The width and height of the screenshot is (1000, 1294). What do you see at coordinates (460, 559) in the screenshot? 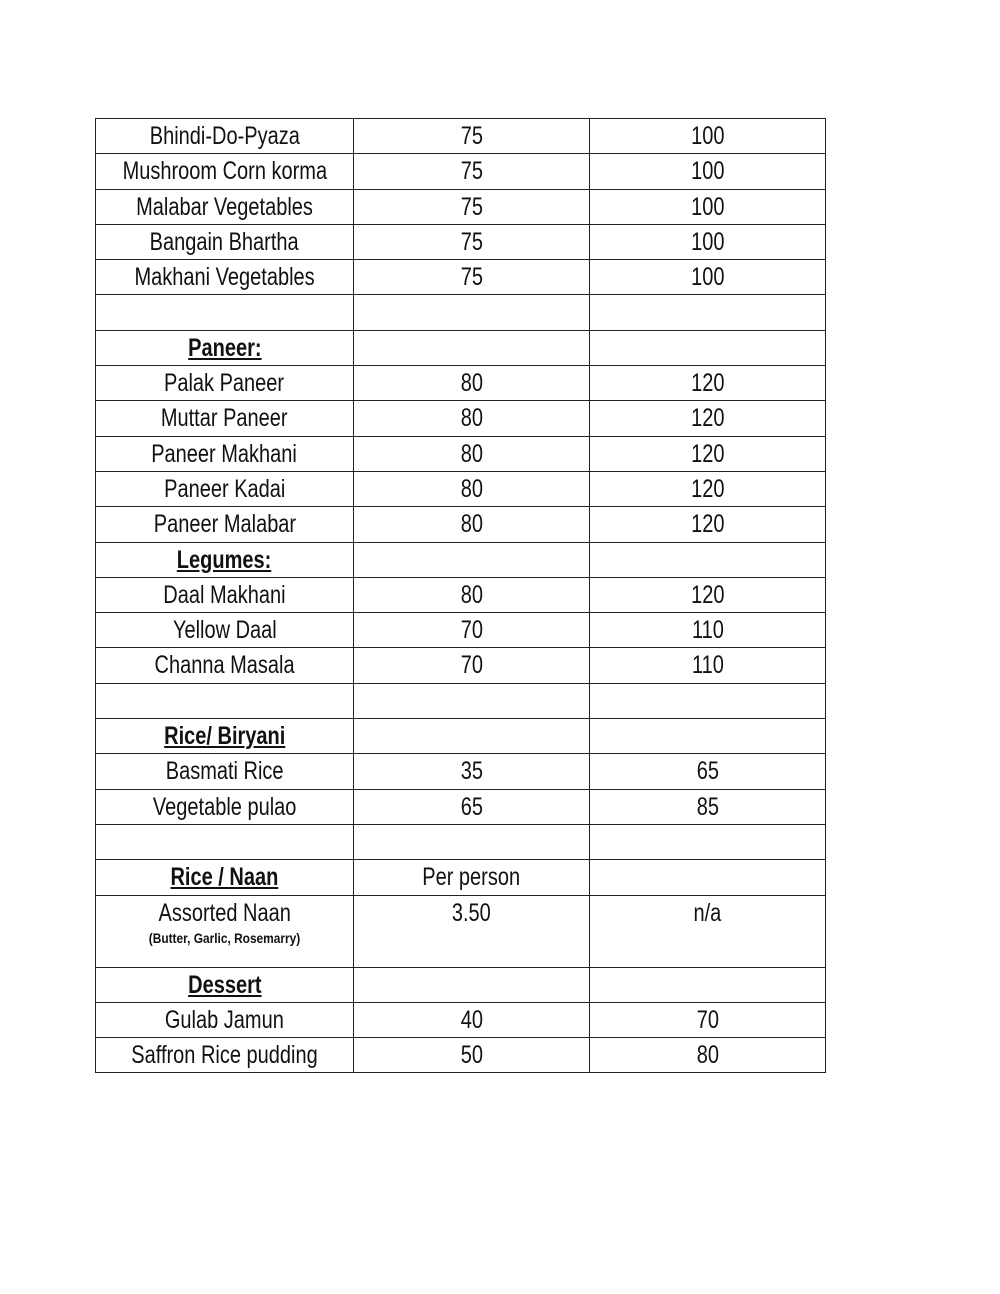
I see `section-heading-row: Legumes:` at bounding box center [460, 559].